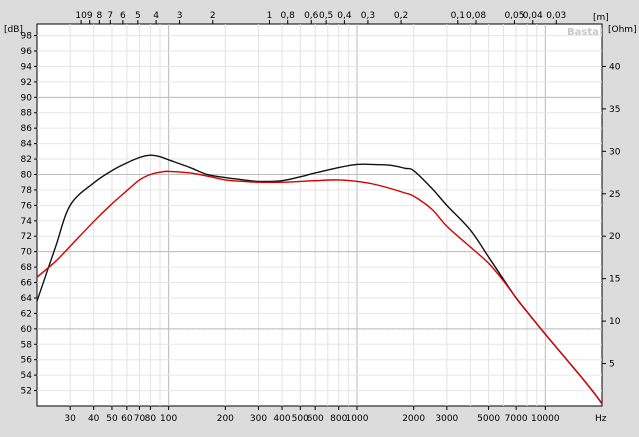  Describe the element at coordinates (27, 191) in the screenshot. I see `left-tick-label: 78` at that location.